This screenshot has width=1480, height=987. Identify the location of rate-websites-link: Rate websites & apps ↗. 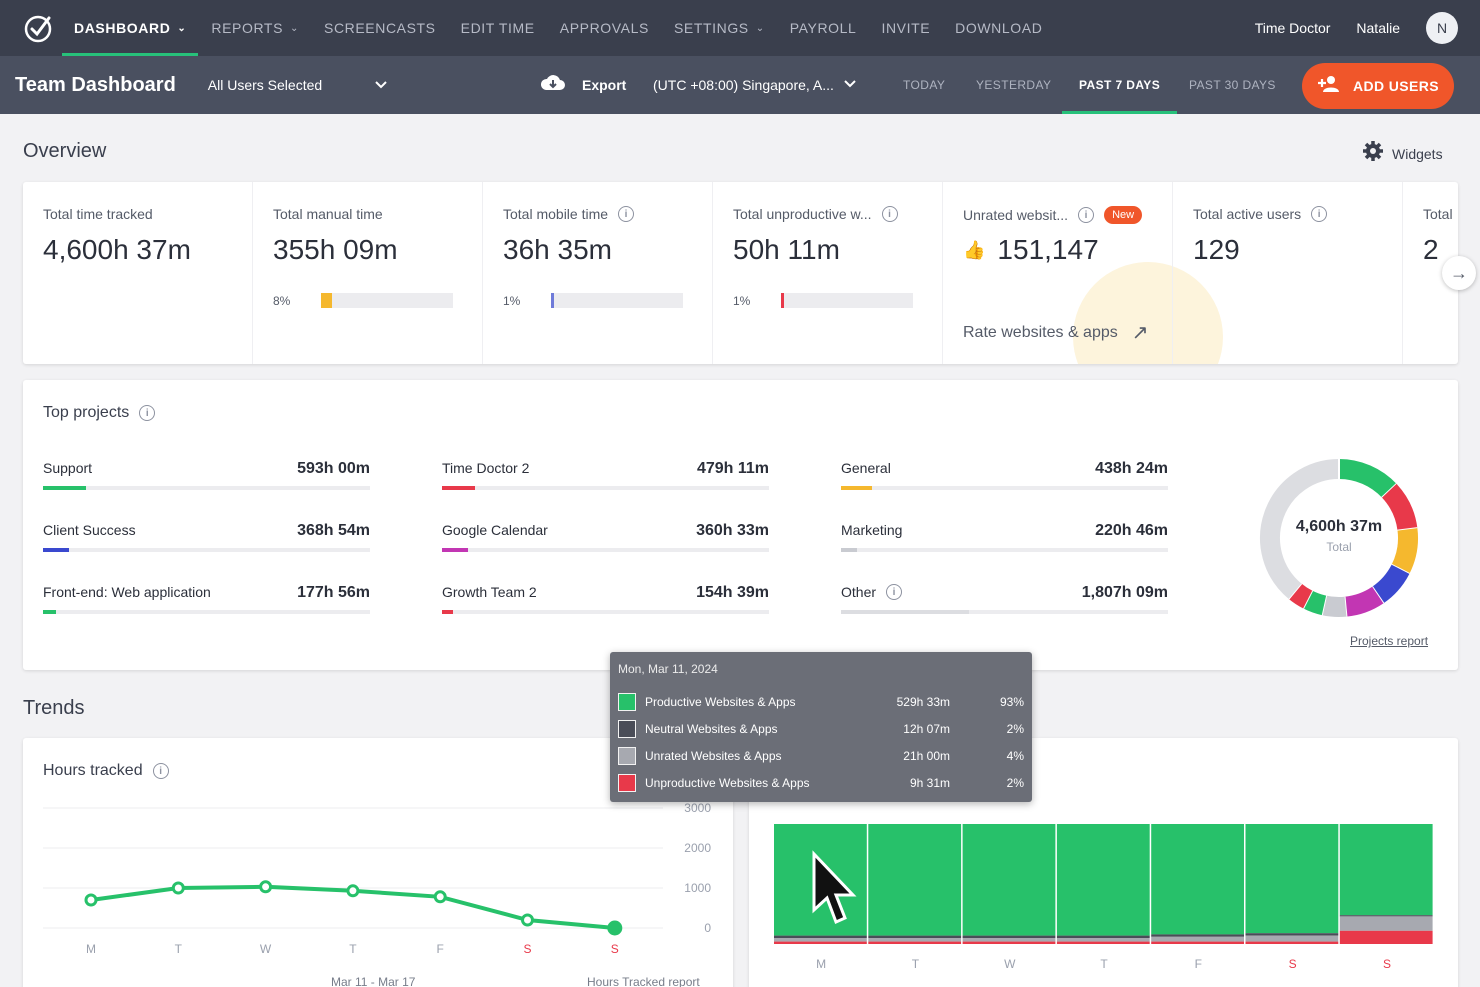
(1056, 332).